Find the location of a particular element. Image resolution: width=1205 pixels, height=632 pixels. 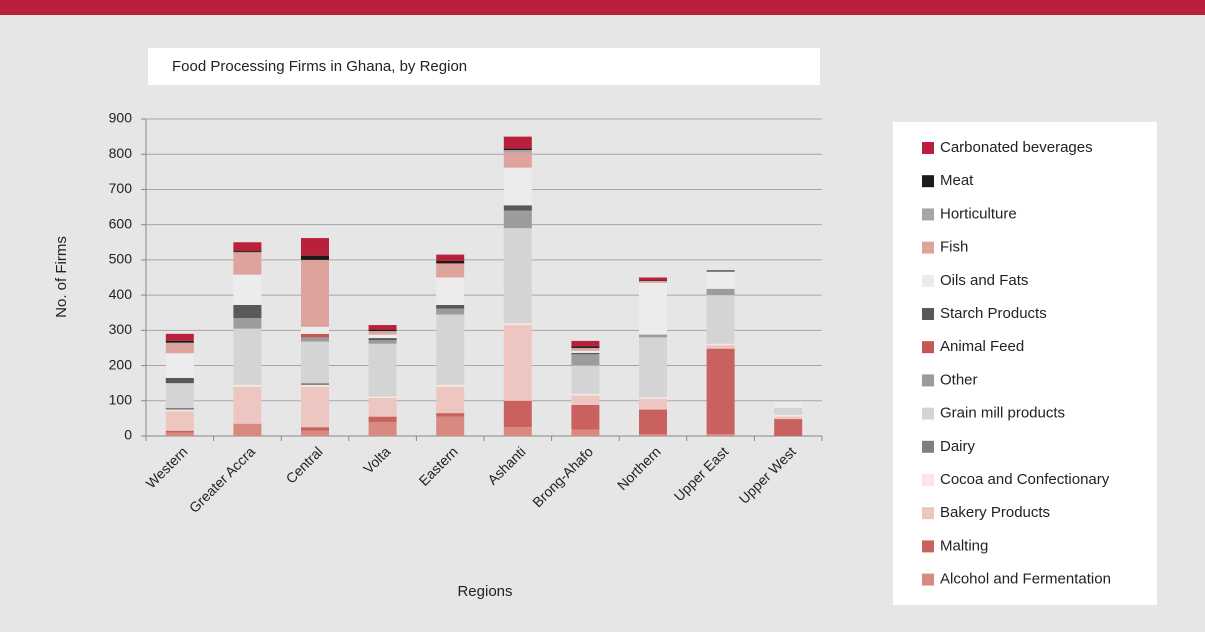

y-tick-label: 200 is located at coordinates (121, 364).